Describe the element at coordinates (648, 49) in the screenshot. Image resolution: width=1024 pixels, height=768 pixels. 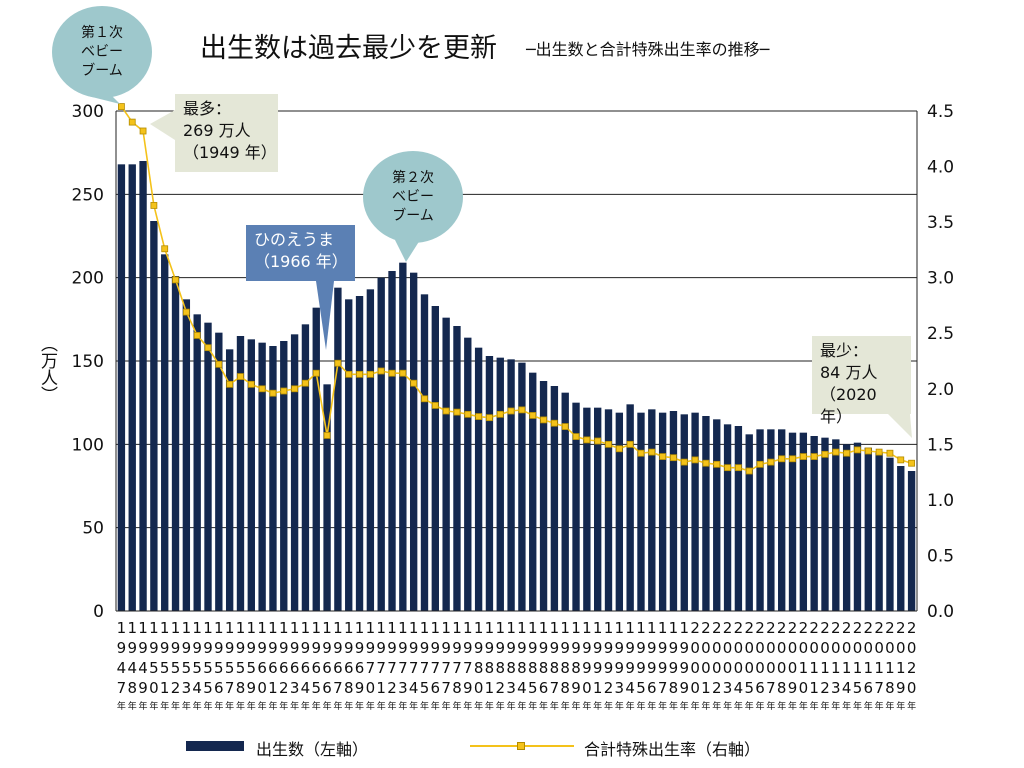
I see `chart-subtitle: ─出生数と合計特殊出生率の推移─` at that location.